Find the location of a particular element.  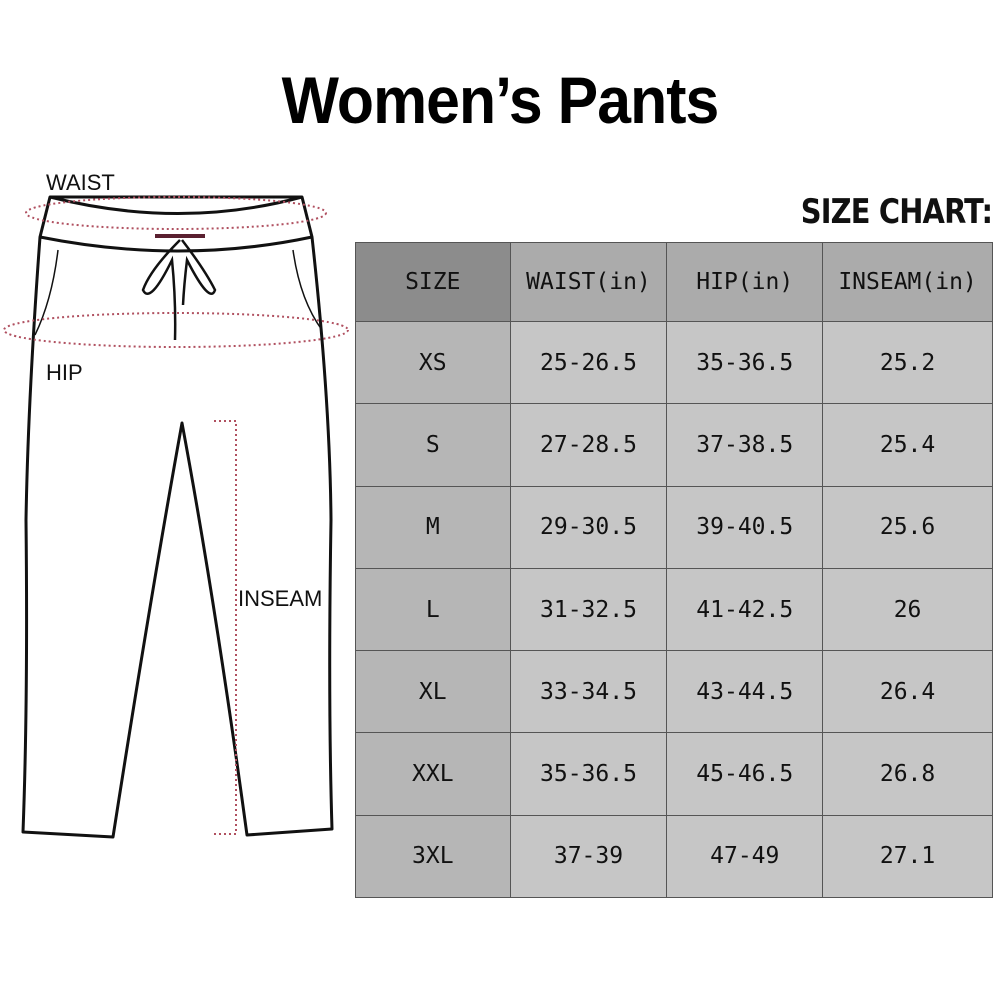

table-row: L 31-32.5 41-42.5 26 is located at coordinates (674, 609).